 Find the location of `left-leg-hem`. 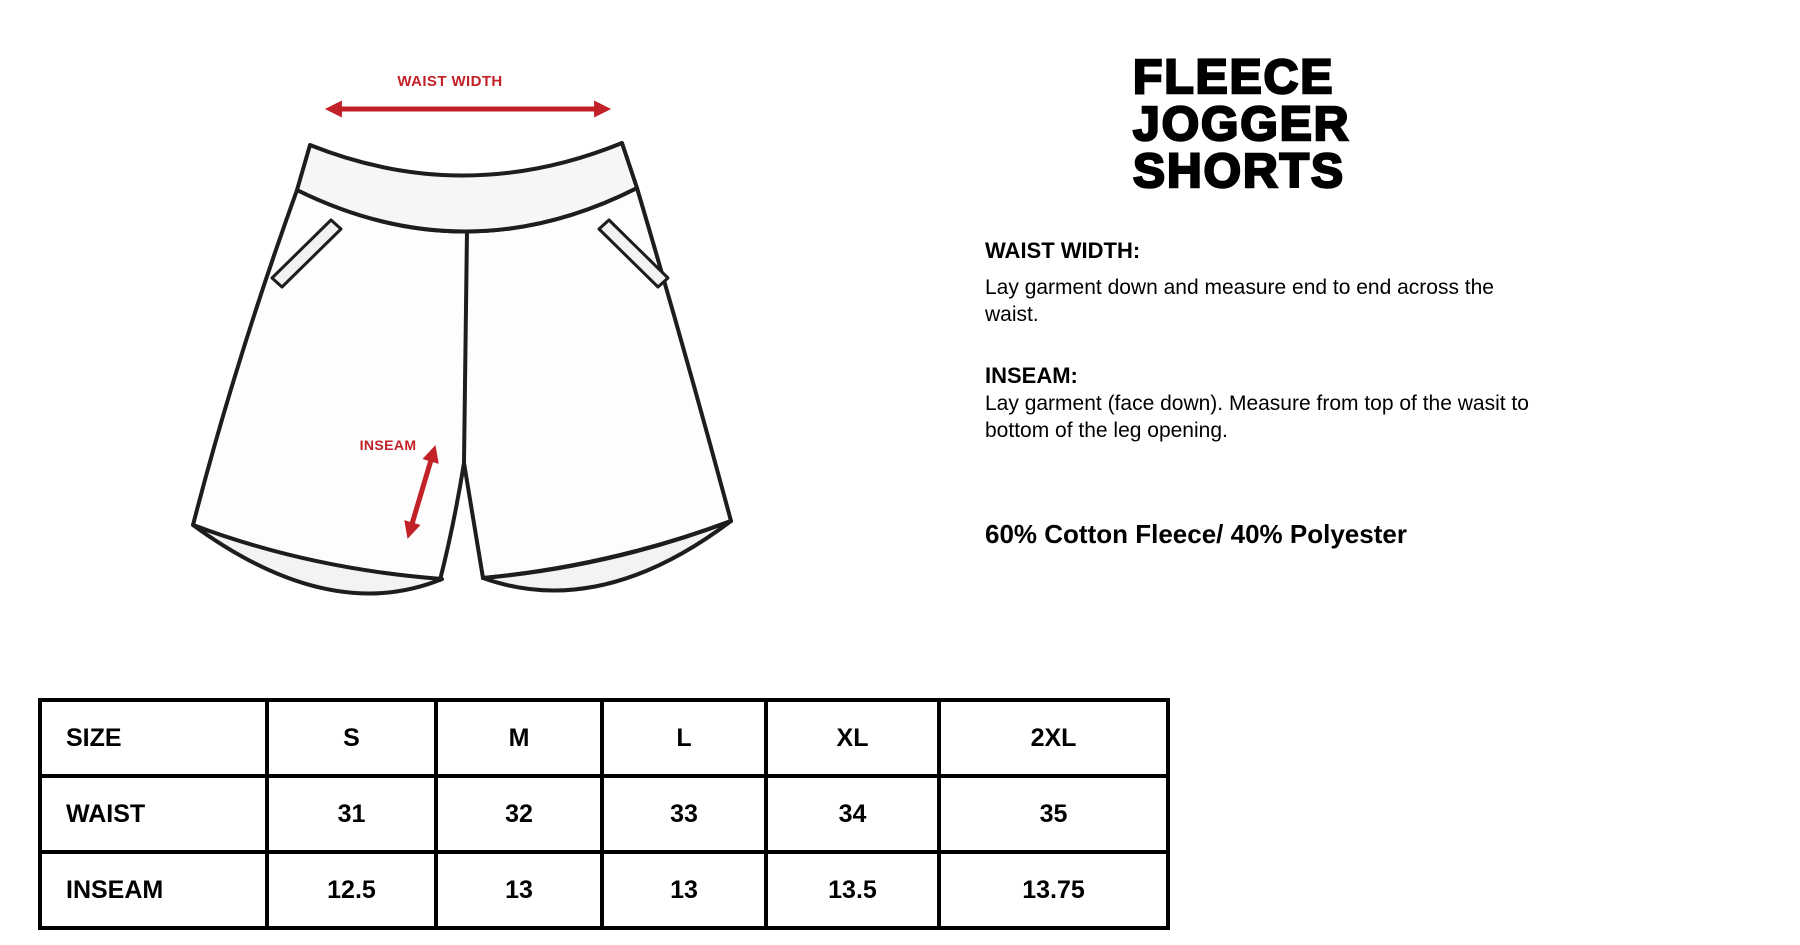

left-leg-hem is located at coordinates (317, 559).